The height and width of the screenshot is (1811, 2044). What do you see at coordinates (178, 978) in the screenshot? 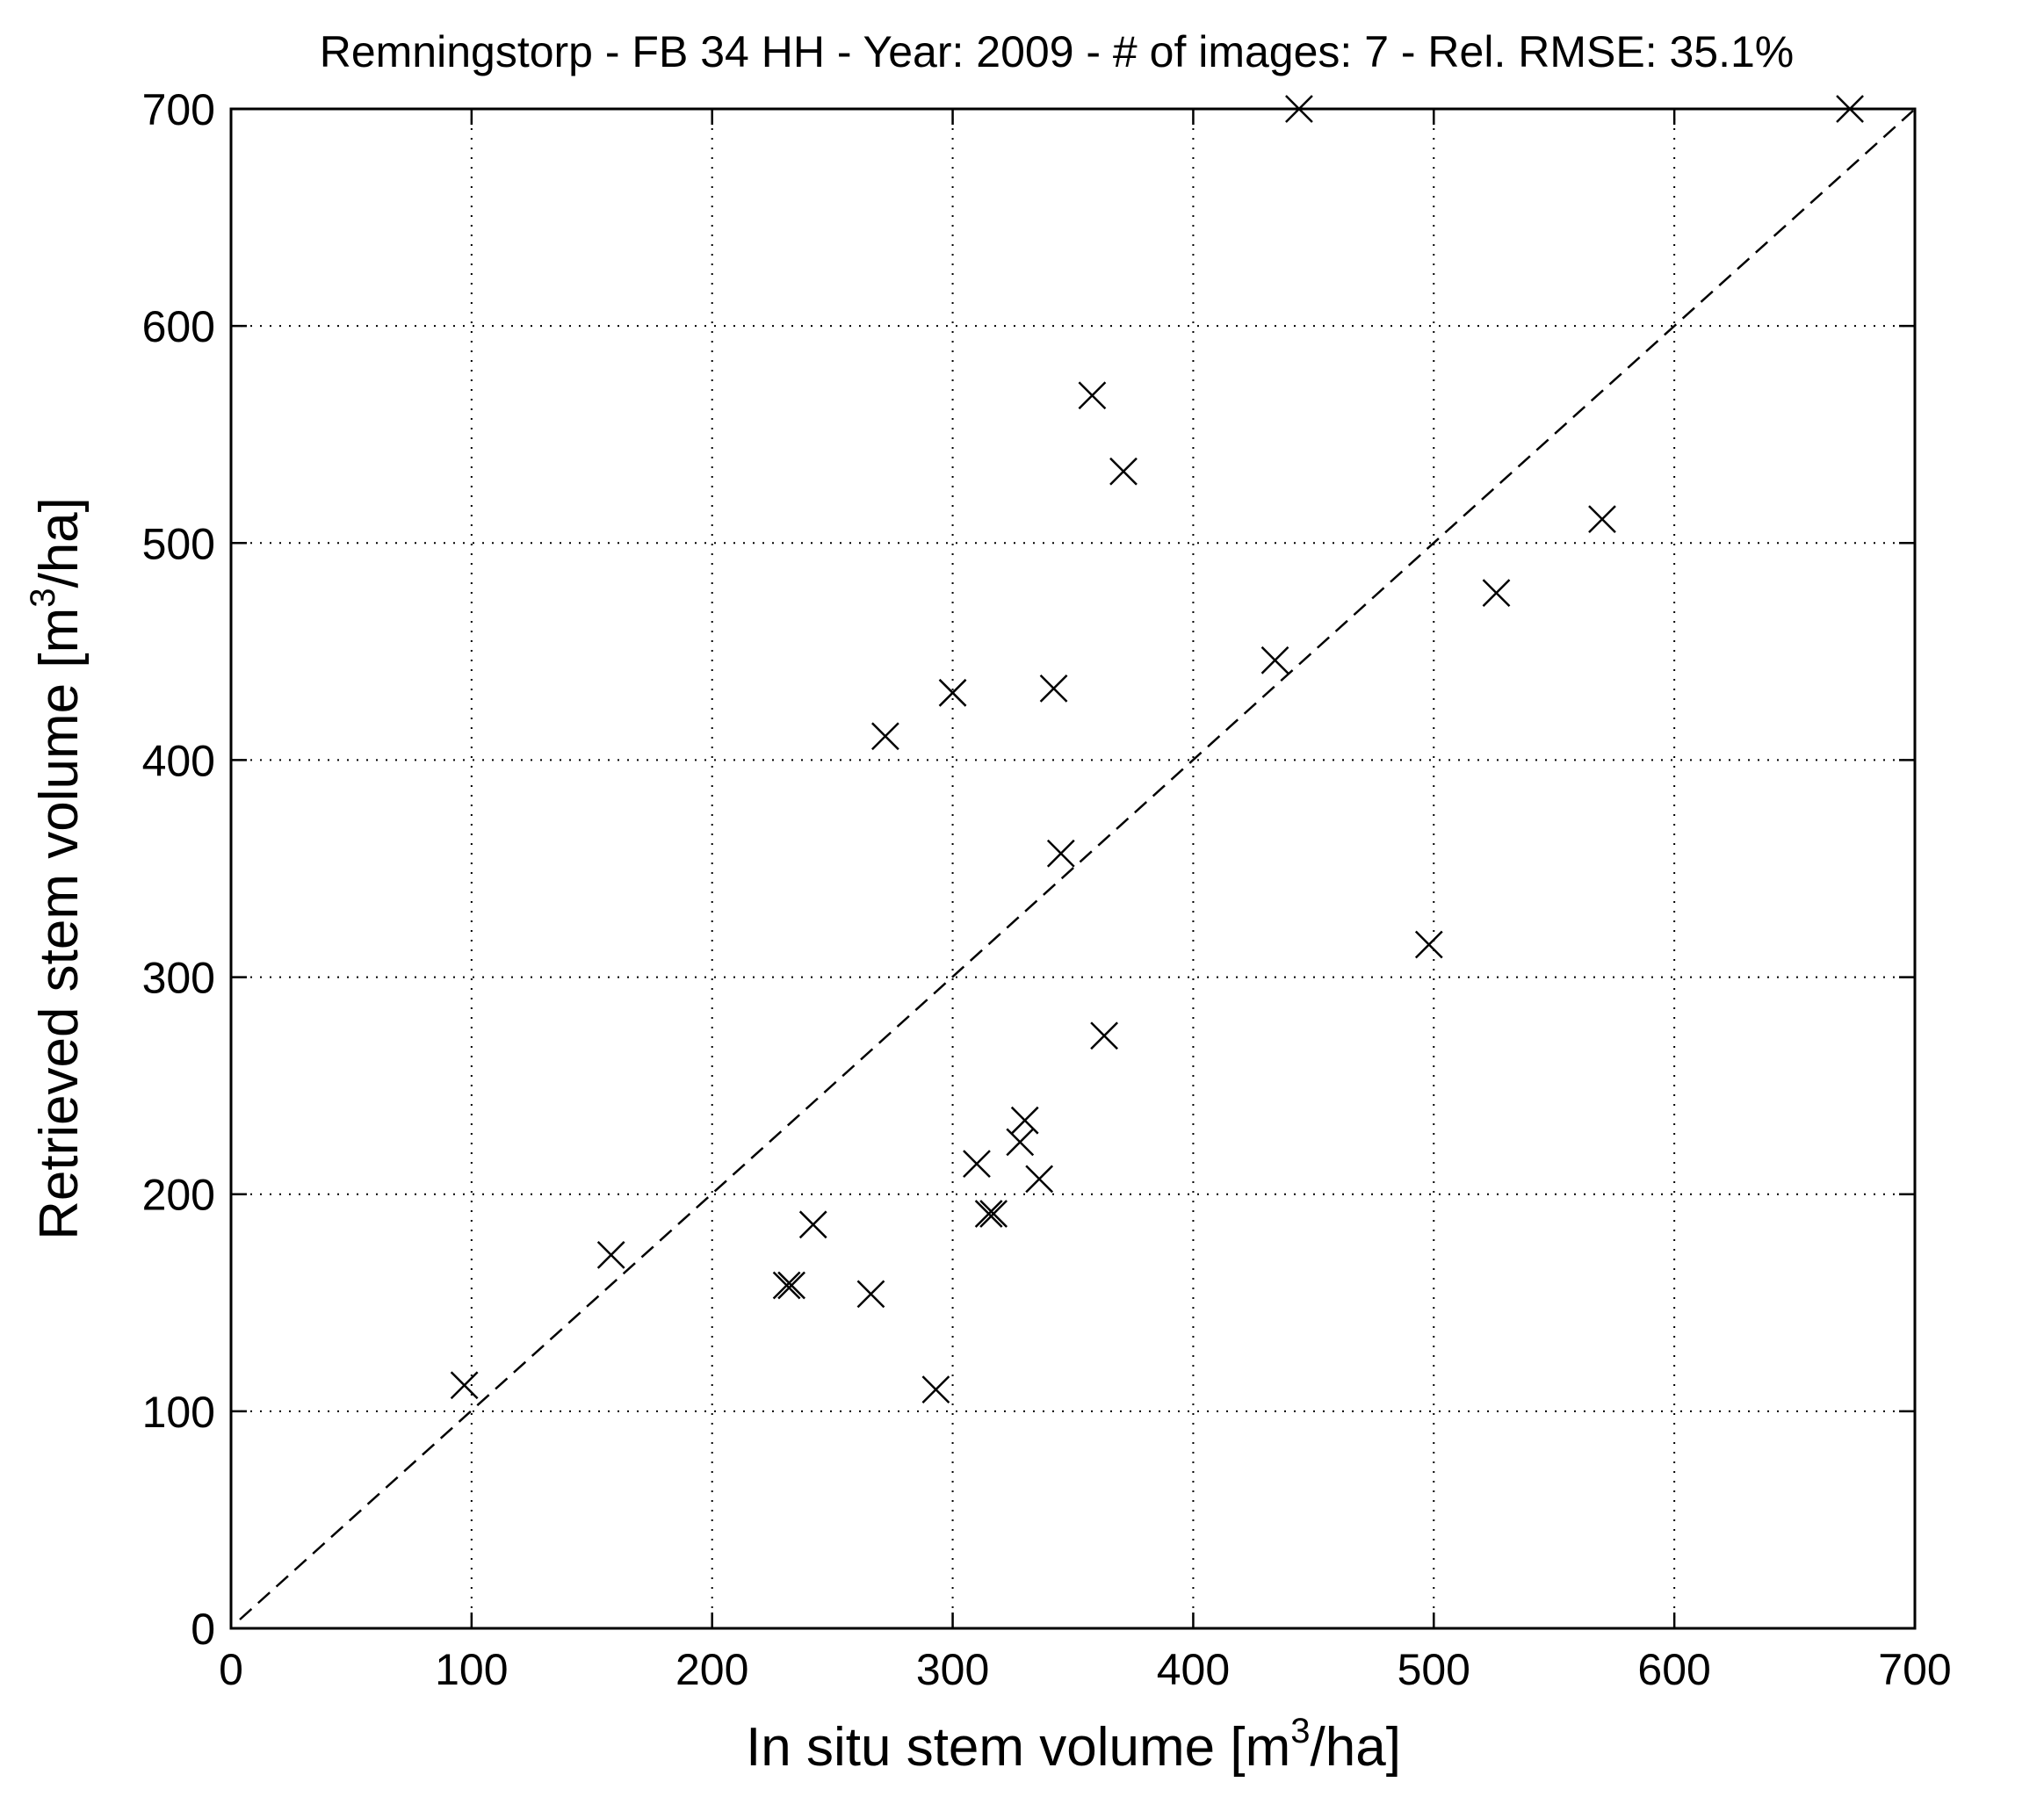
I see `y-tick-label: 300` at bounding box center [178, 978].